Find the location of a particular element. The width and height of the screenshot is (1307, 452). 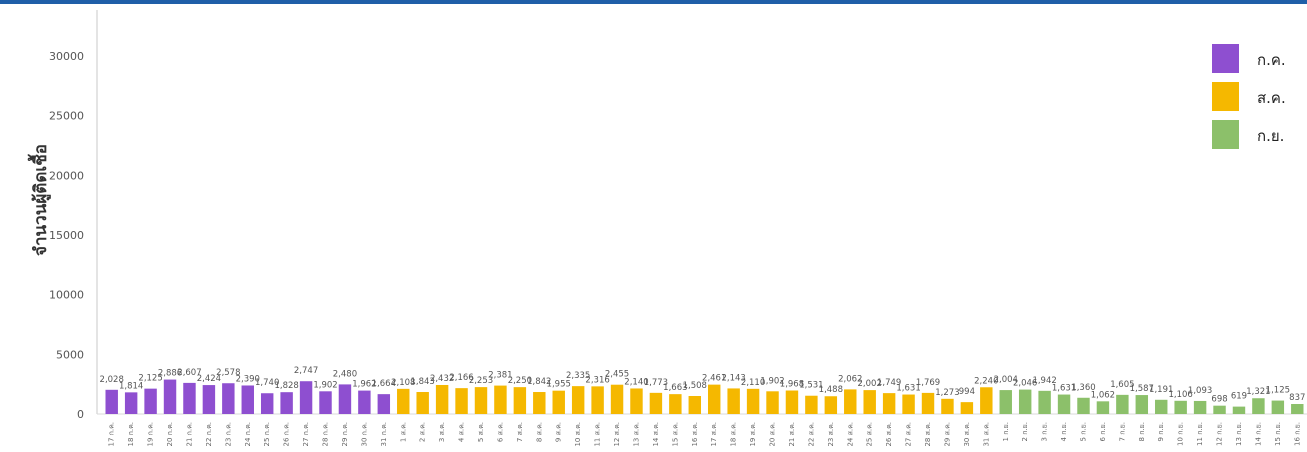

x-tick-label: 11 ก.ย. is located at coordinates (1200, 434).